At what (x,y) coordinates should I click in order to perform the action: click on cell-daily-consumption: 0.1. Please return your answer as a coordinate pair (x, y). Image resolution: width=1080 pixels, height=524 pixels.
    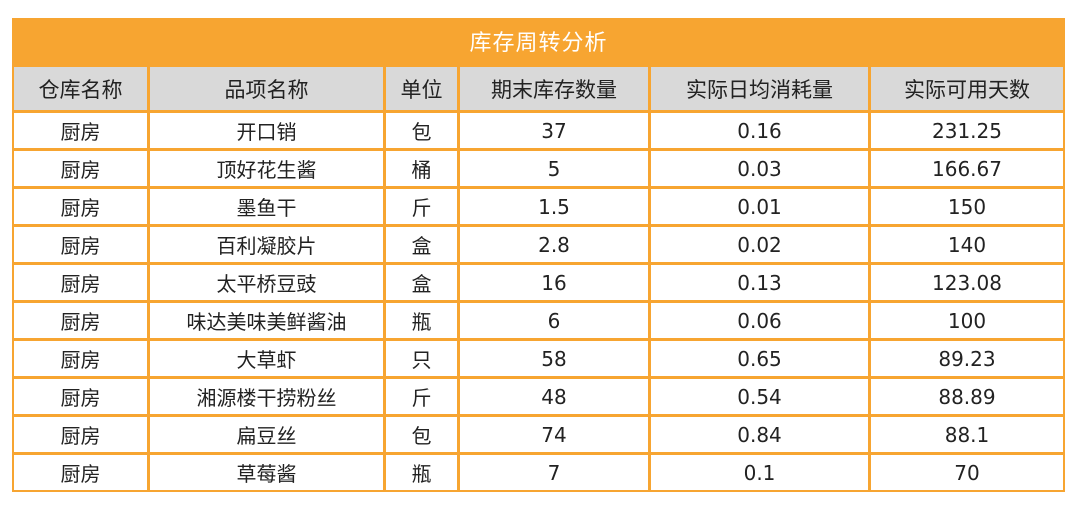
    Looking at the image, I should click on (761, 472).